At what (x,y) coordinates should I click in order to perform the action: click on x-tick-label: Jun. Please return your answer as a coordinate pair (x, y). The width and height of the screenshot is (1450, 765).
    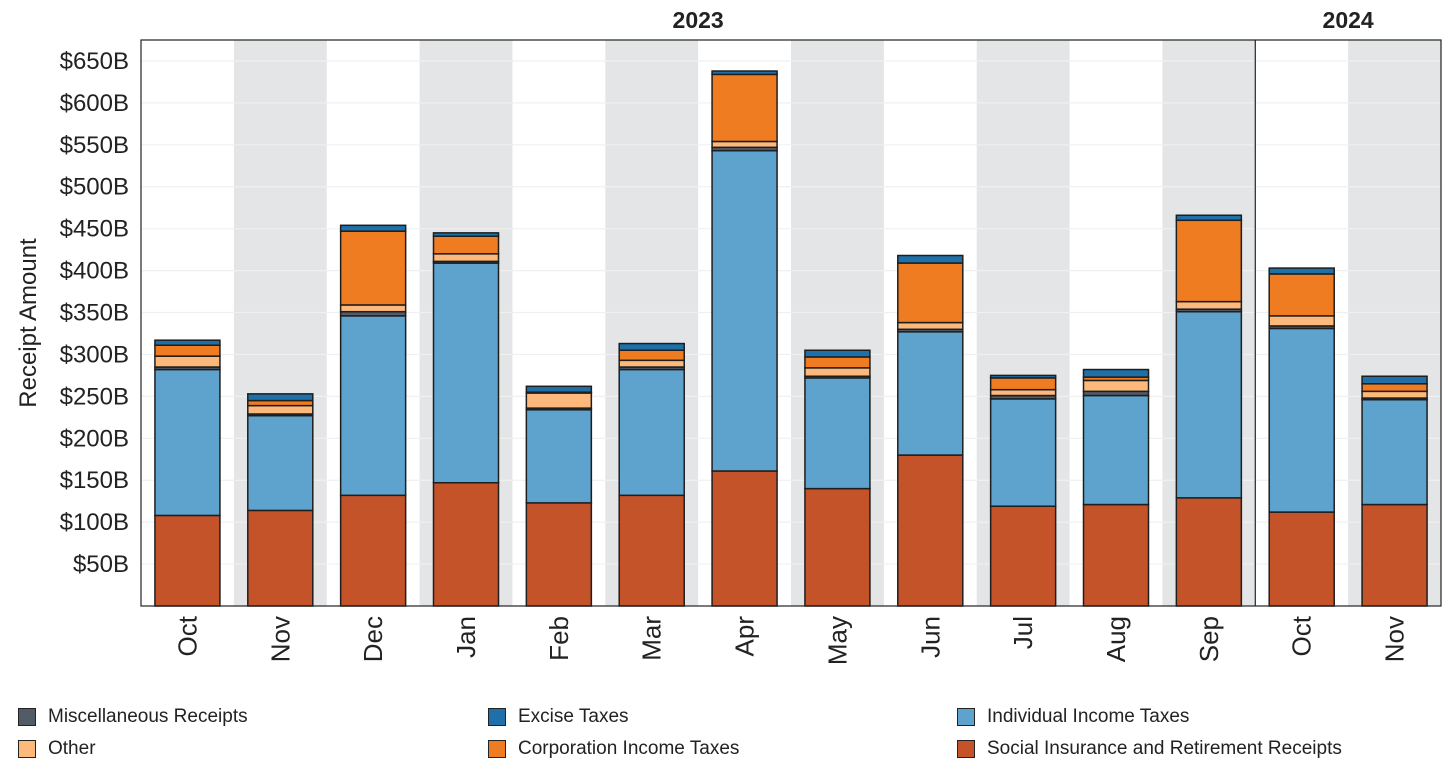
    Looking at the image, I should click on (930, 637).